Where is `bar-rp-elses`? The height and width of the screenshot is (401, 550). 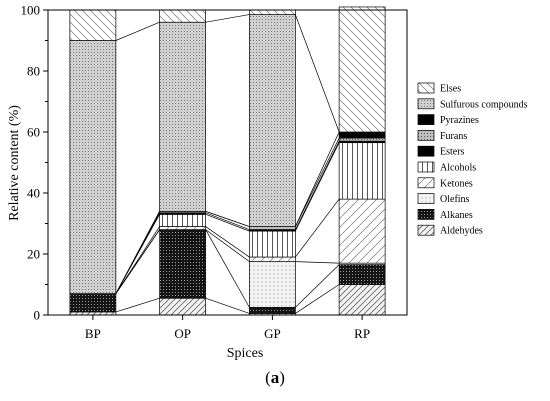 bar-rp-elses is located at coordinates (362, 69).